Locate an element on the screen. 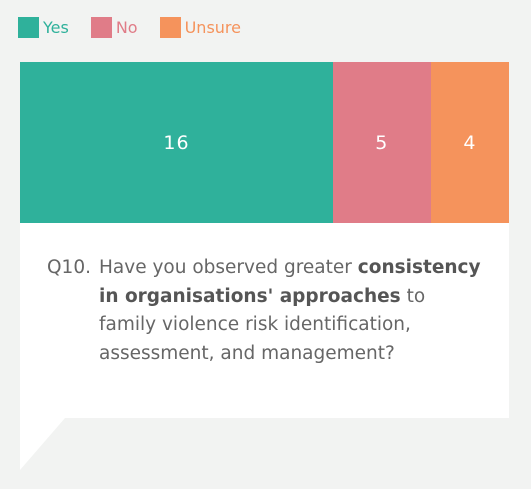 The image size is (531, 489). legend-item-no: No is located at coordinates (114, 27).